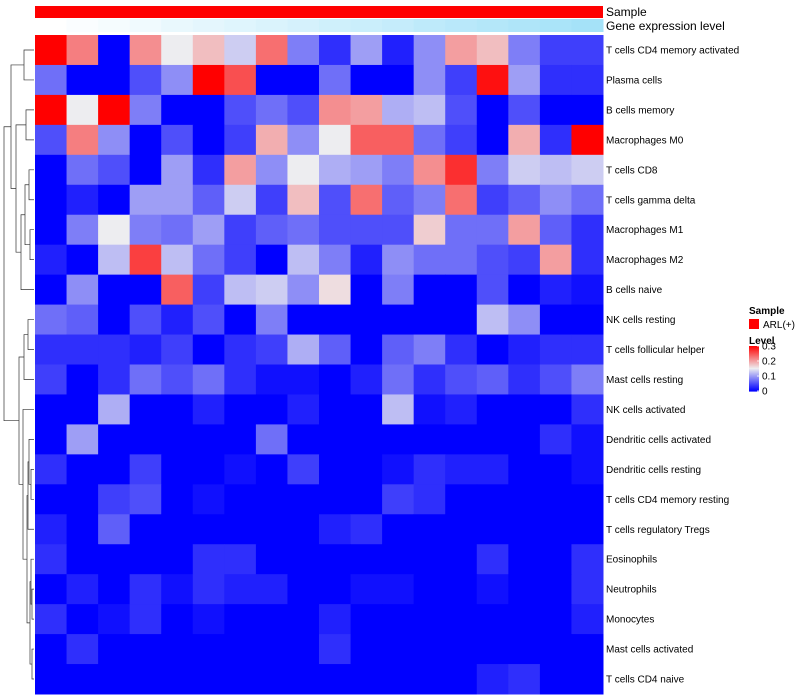 This screenshot has height=700, width=800. I want to click on row-label: T cells CD4 memory resting, so click(667, 500).